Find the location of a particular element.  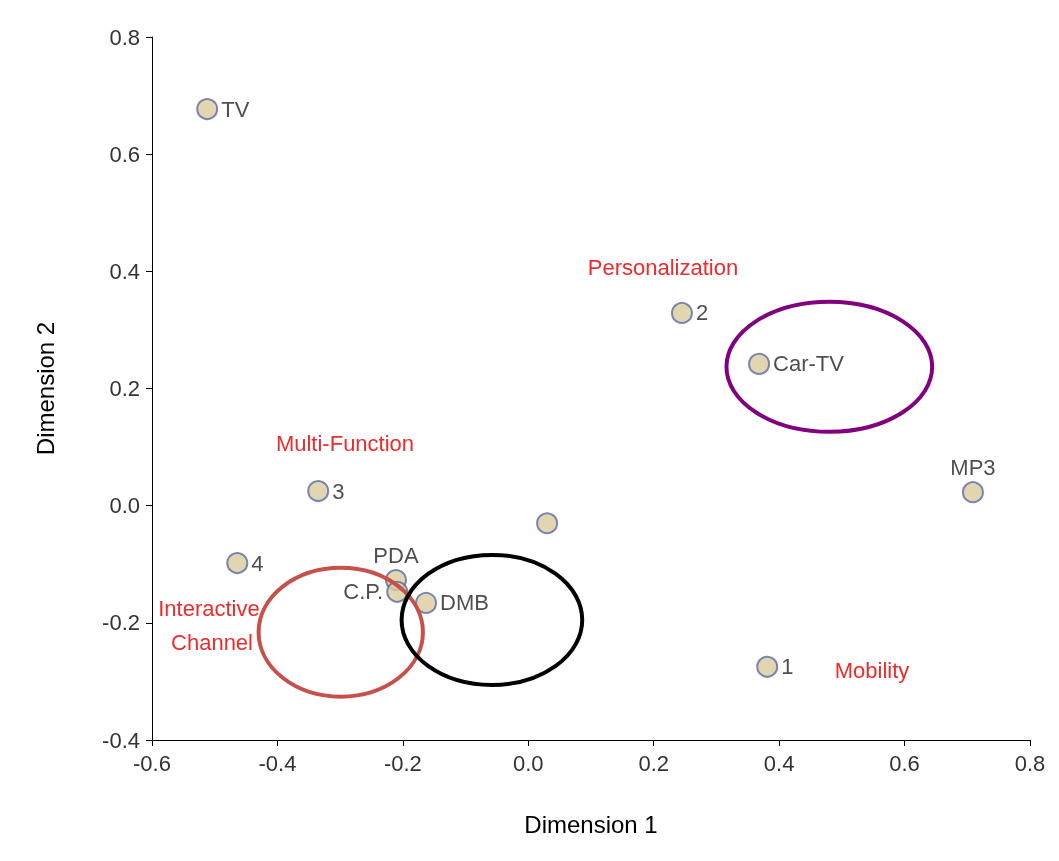

series-label: PDA is located at coordinates (396, 555).